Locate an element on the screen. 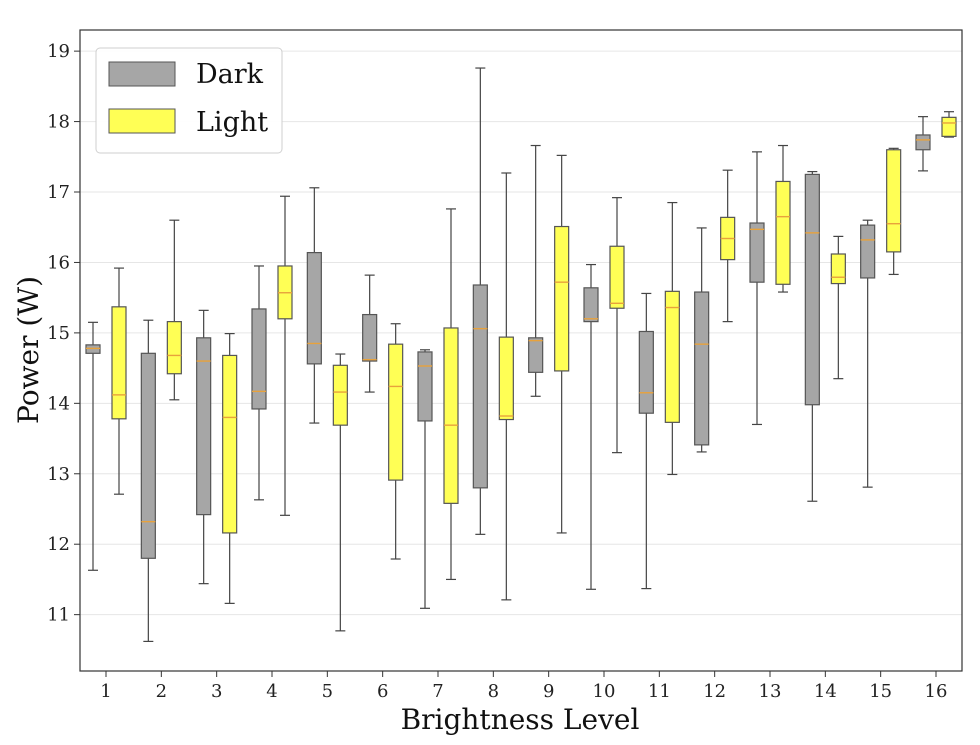  x-tick-label-3: 3 is located at coordinates (216, 691).